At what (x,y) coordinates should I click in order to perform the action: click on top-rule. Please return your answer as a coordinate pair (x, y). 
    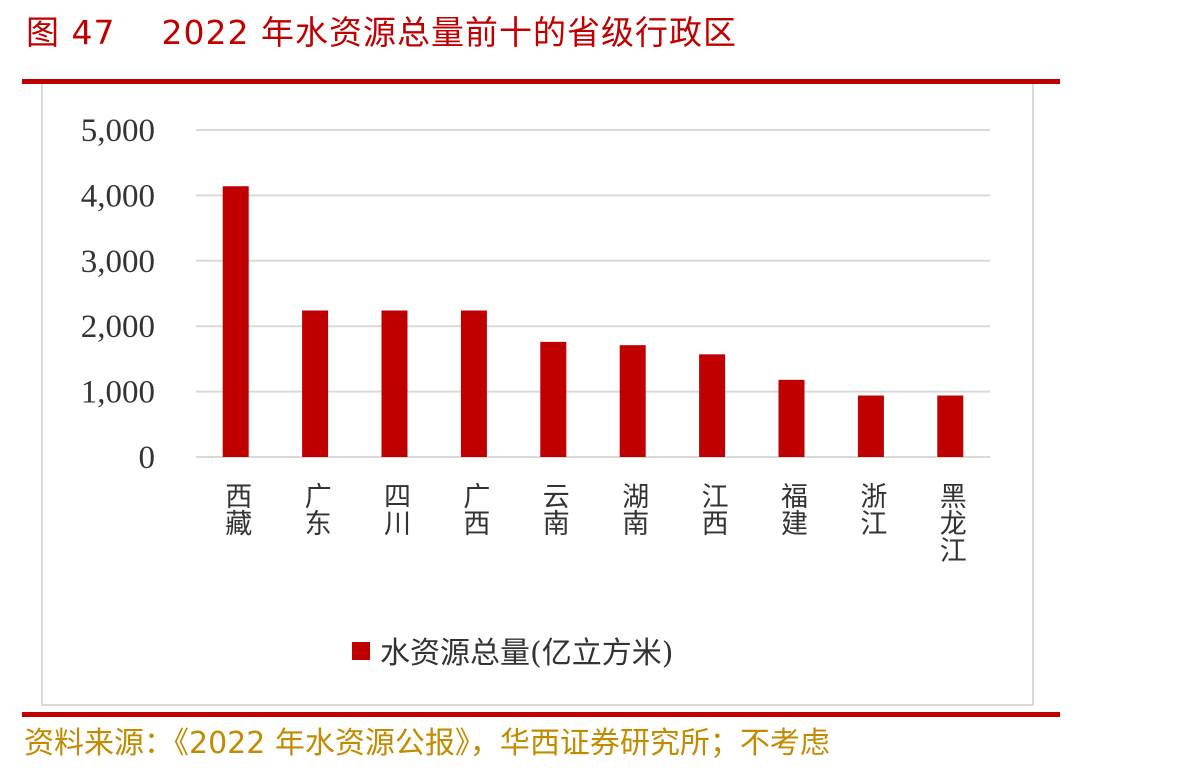
    Looking at the image, I should click on (541, 81).